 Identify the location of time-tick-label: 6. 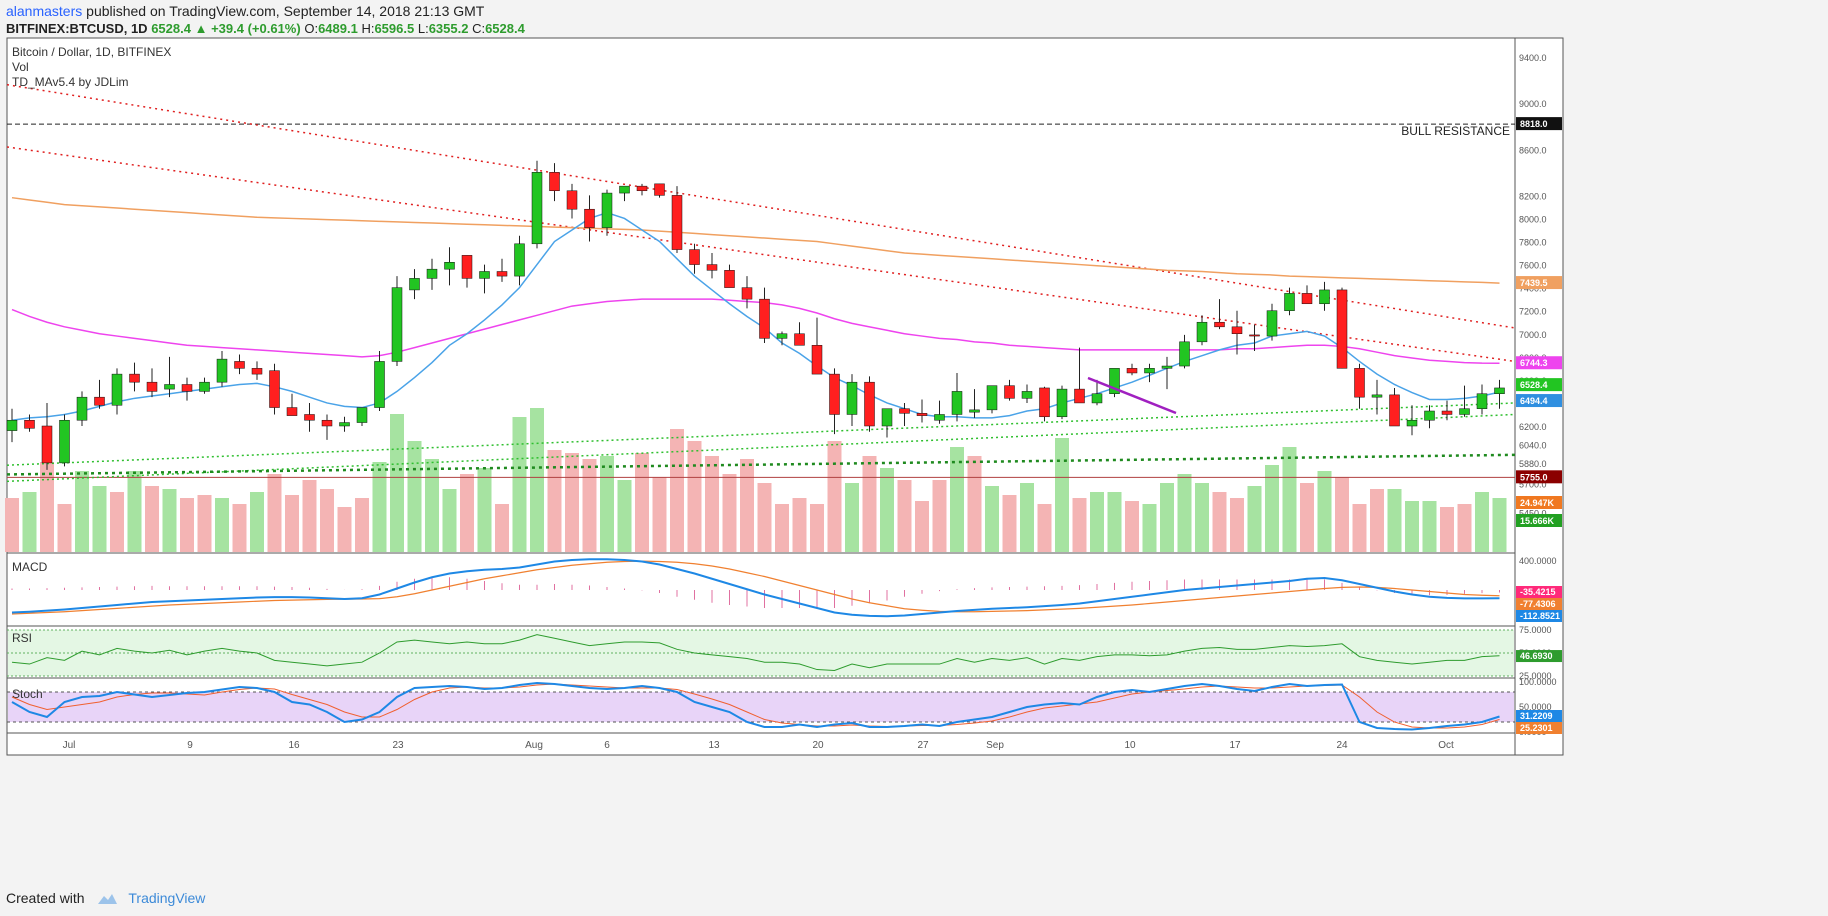
(607, 745).